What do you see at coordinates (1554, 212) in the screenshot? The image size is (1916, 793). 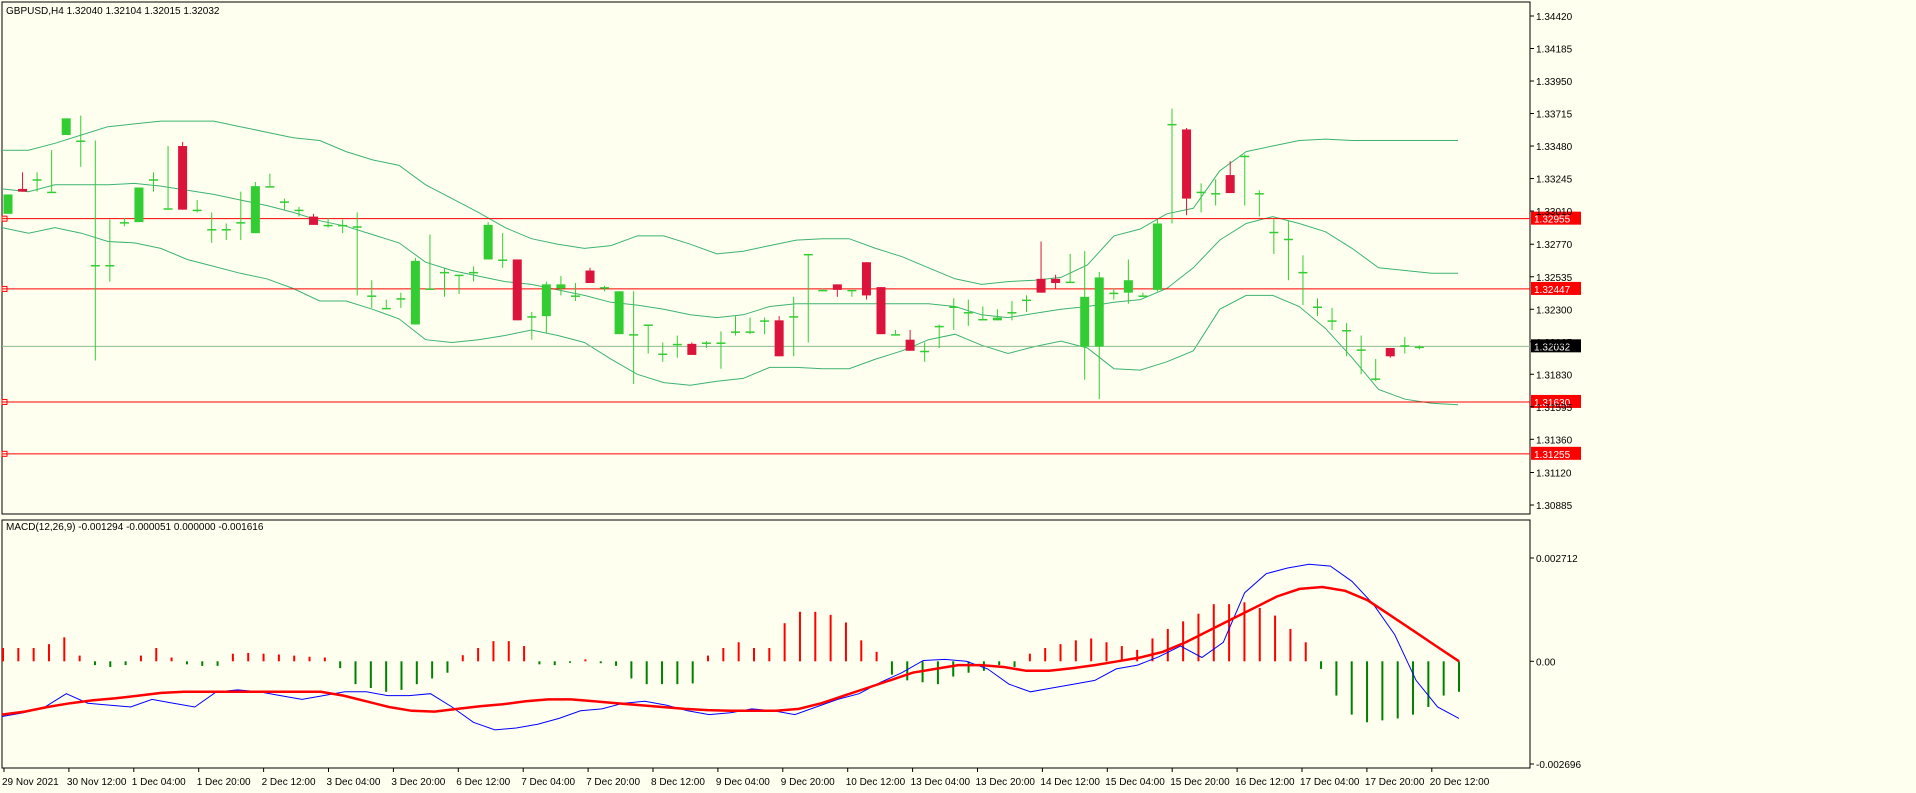 I see `price-axis-label: 1.33010` at bounding box center [1554, 212].